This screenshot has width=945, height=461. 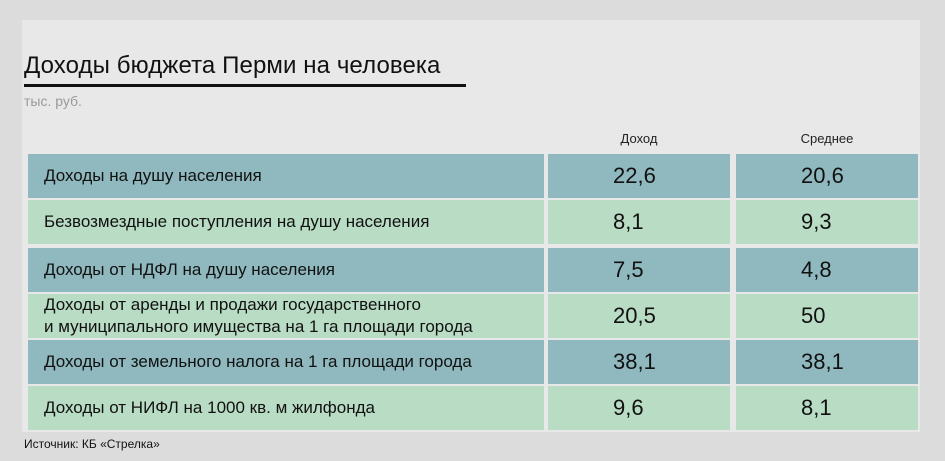 I want to click on income-value: 22,6, so click(x=639, y=176).